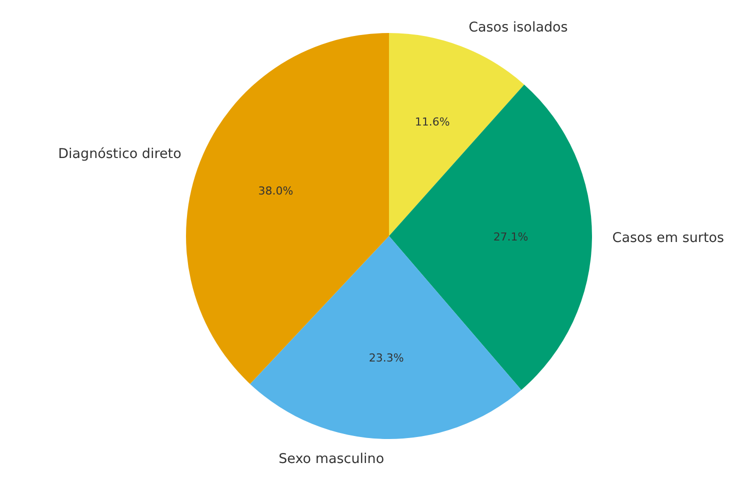  I want to click on data-label: 27.1%, so click(510, 237).